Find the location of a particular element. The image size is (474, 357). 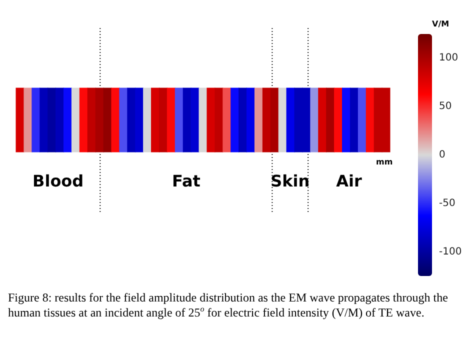

color-bar-label: -100 is located at coordinates (450, 252).